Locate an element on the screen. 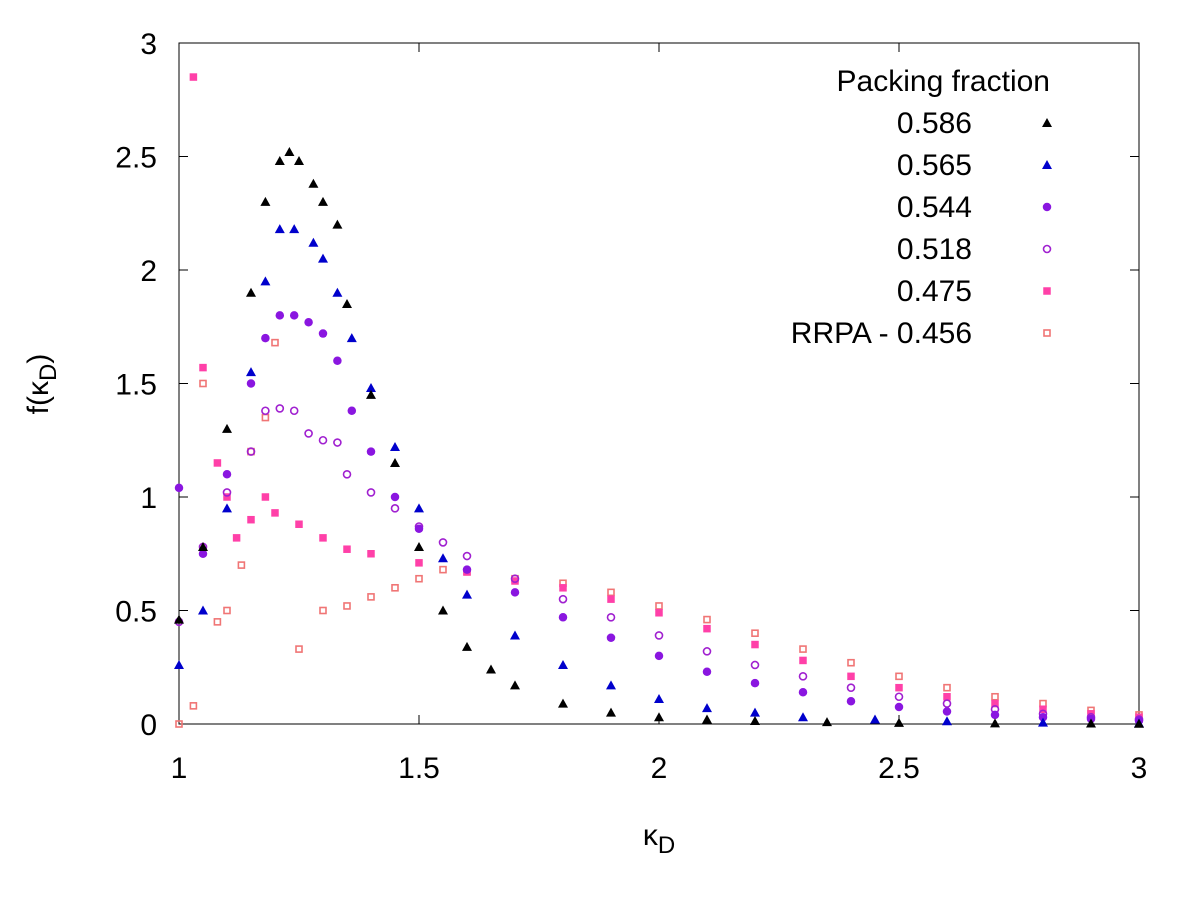 This screenshot has width=1200, height=900. x-tick-label: 2 is located at coordinates (659, 768).